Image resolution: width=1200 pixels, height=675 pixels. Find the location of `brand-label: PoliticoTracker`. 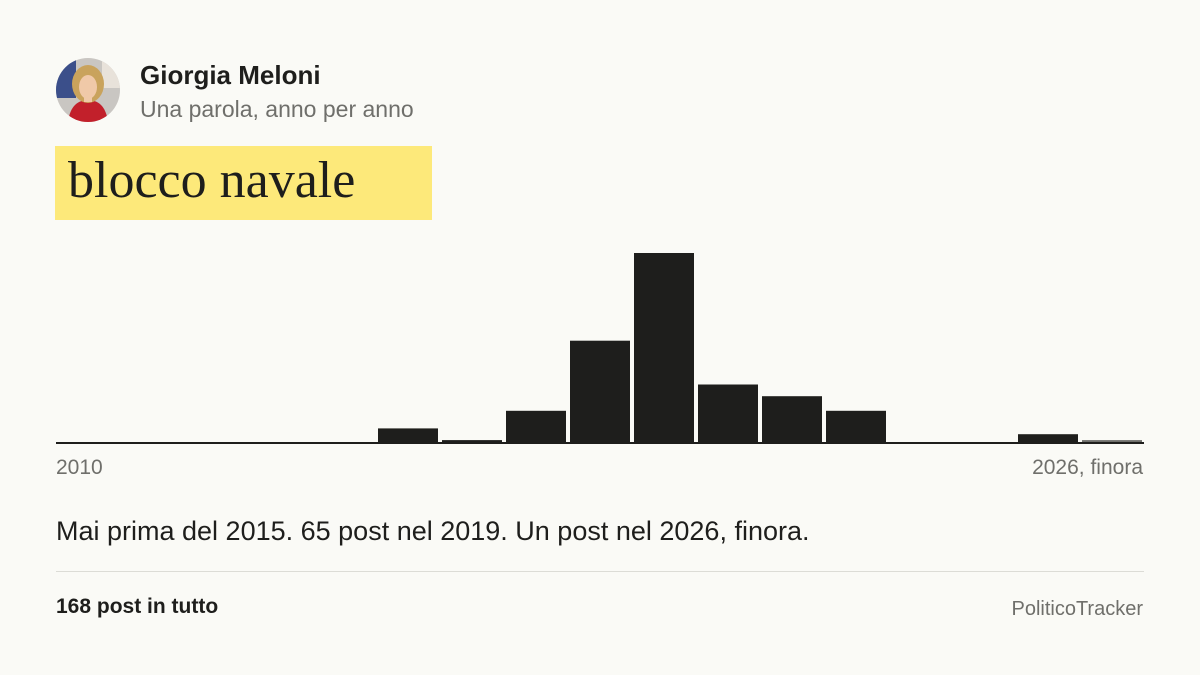

brand-label: PoliticoTracker is located at coordinates (1077, 609).